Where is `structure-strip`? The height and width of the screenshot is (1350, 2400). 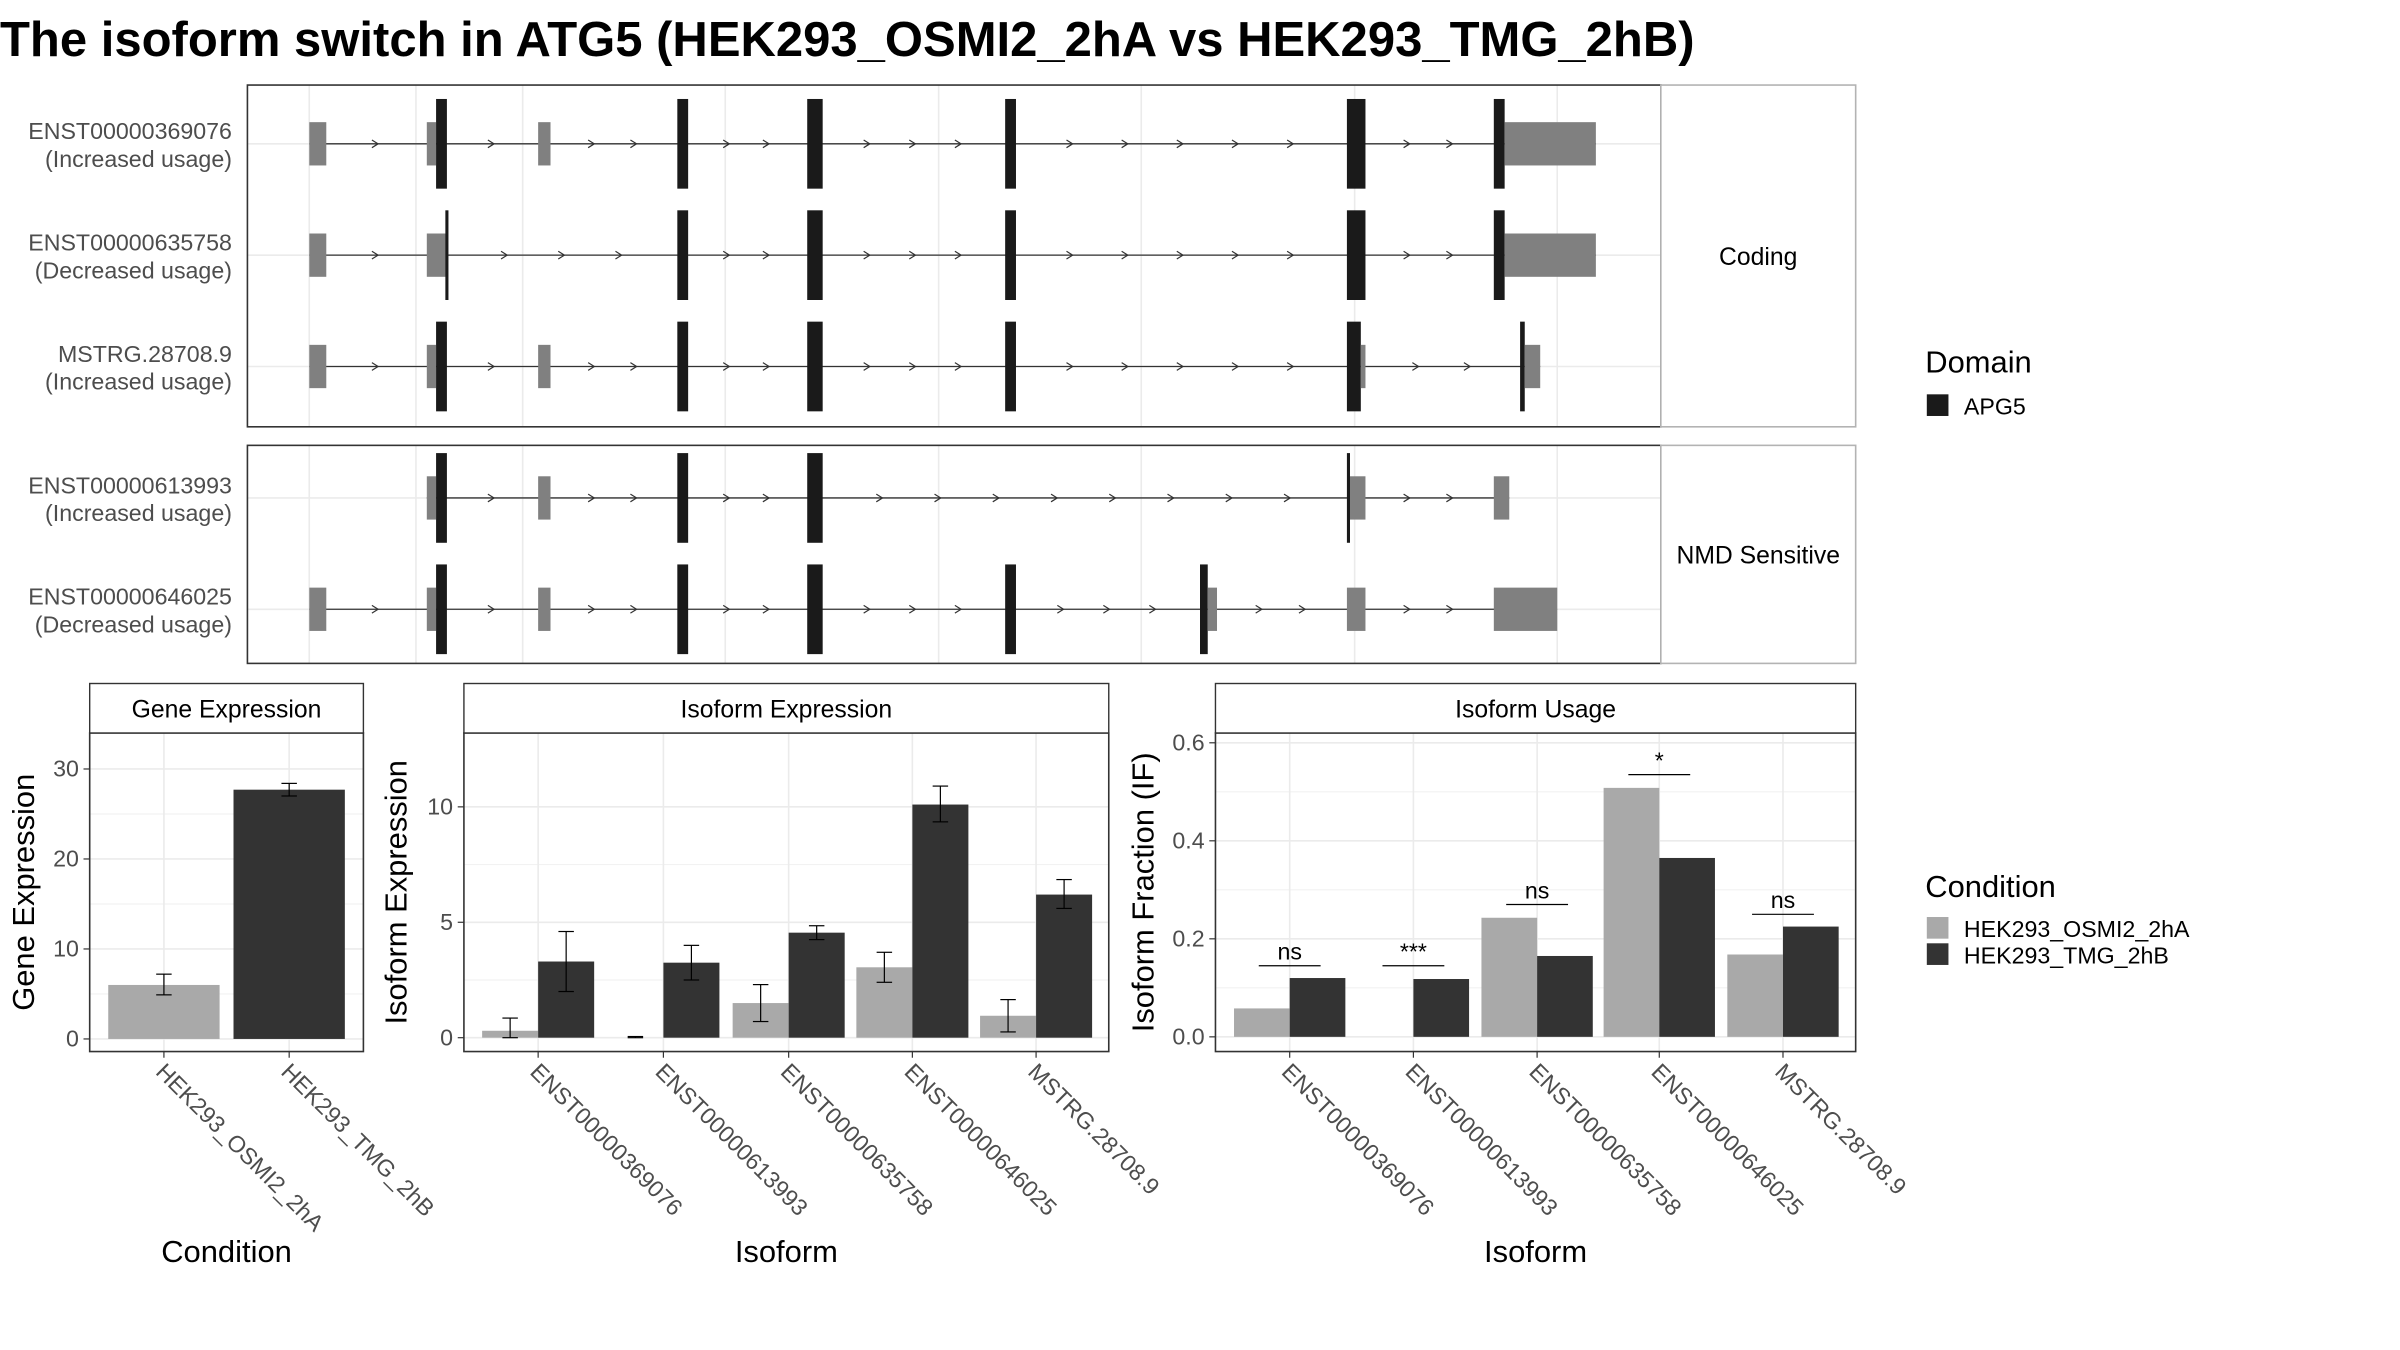
structure-strip is located at coordinates (1758, 256).